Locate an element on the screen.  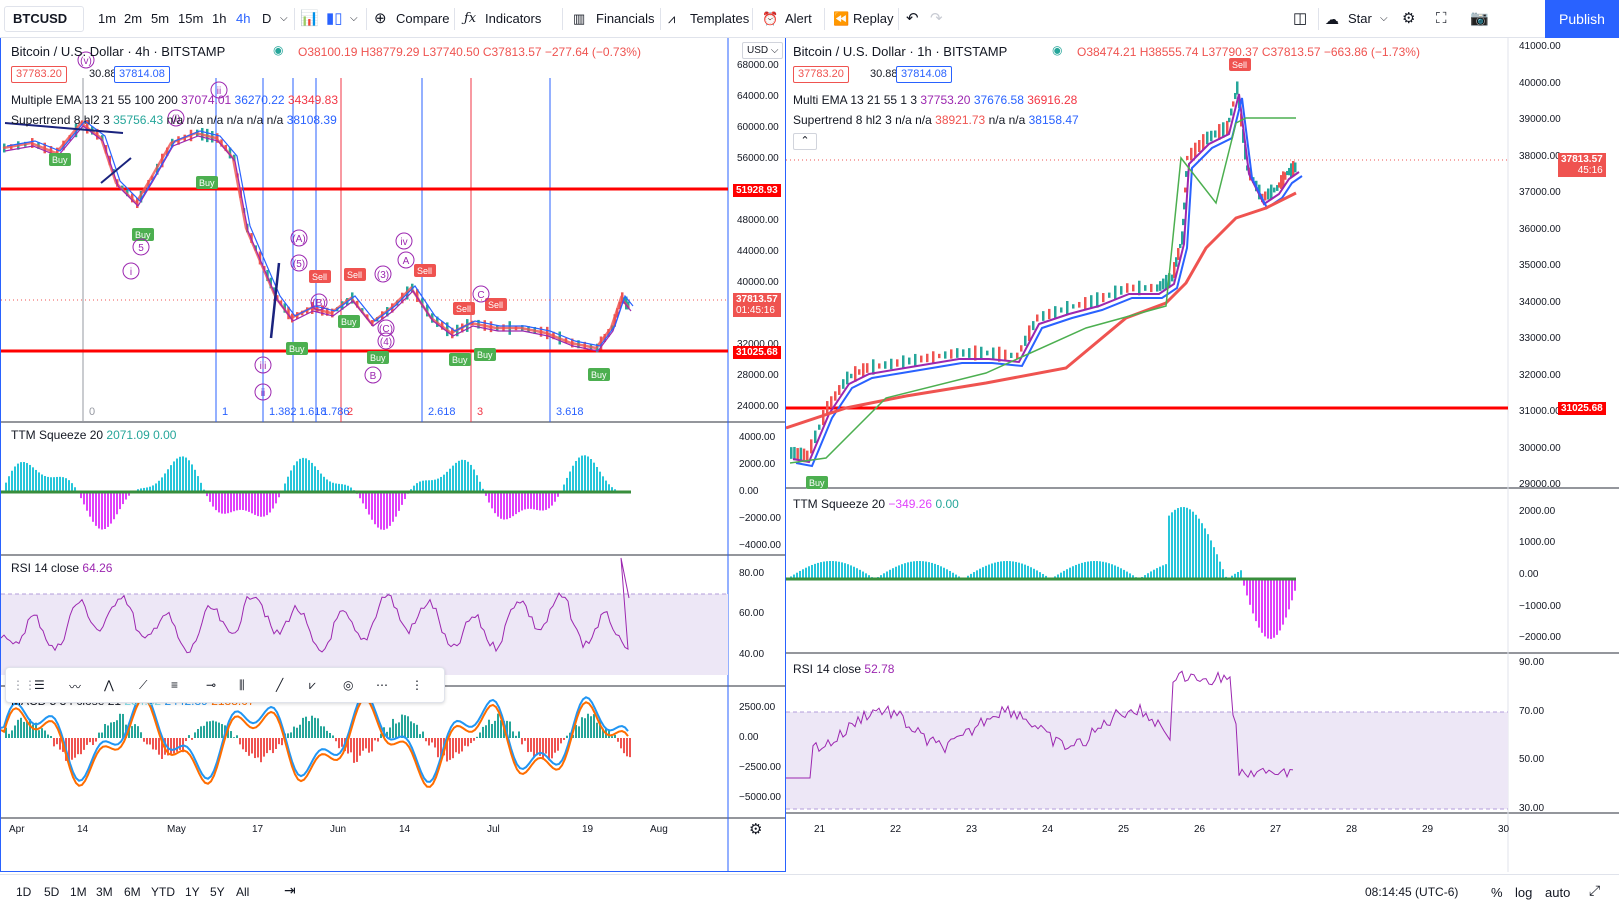
horizontal-lines-icon: ☰ is located at coordinates (39, 685).